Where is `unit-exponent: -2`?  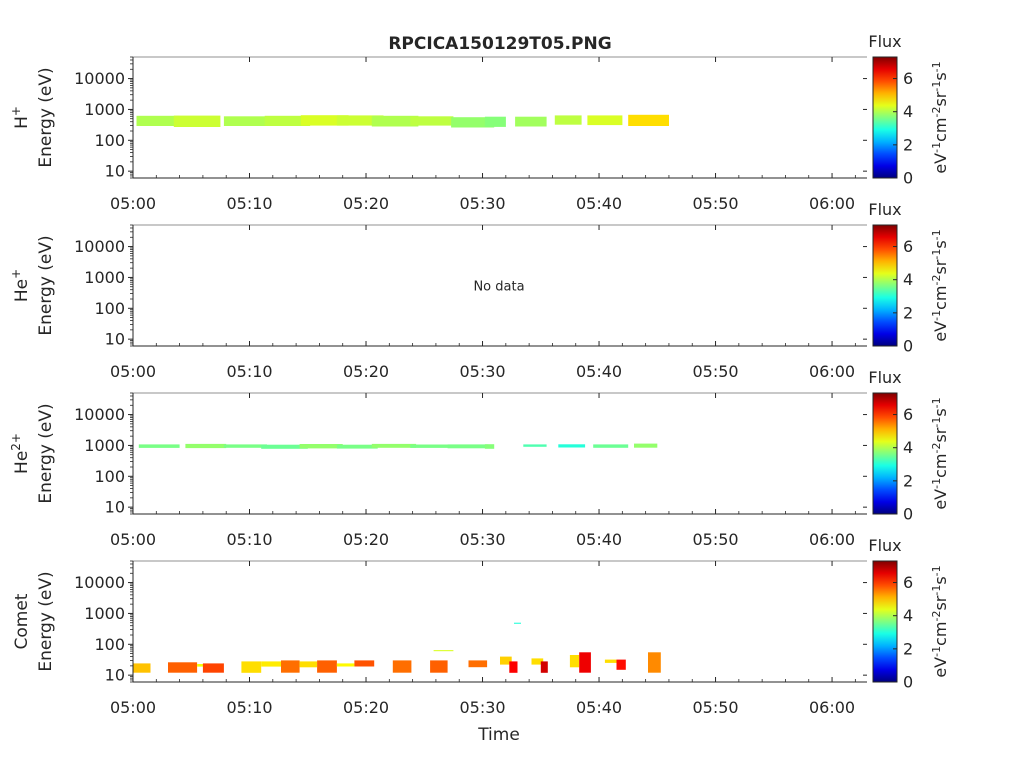
unit-exponent: -2 is located at coordinates (936, 112).